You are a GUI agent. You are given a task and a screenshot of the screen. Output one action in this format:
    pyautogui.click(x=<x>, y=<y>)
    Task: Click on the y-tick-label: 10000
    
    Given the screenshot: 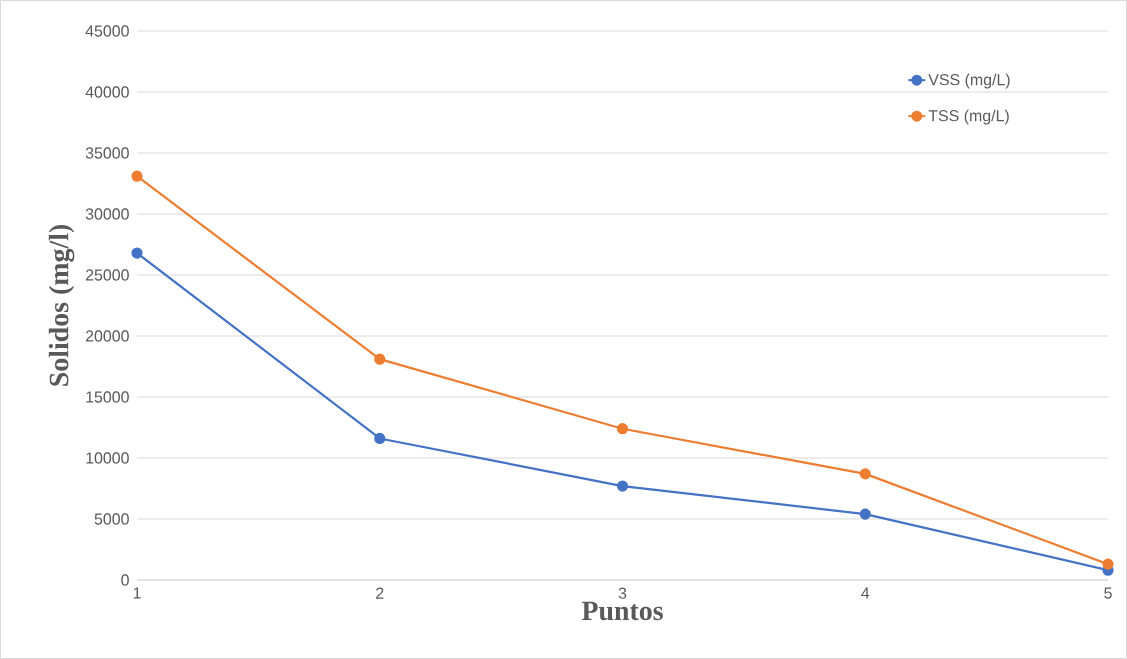 What is the action you would take?
    pyautogui.click(x=107, y=458)
    